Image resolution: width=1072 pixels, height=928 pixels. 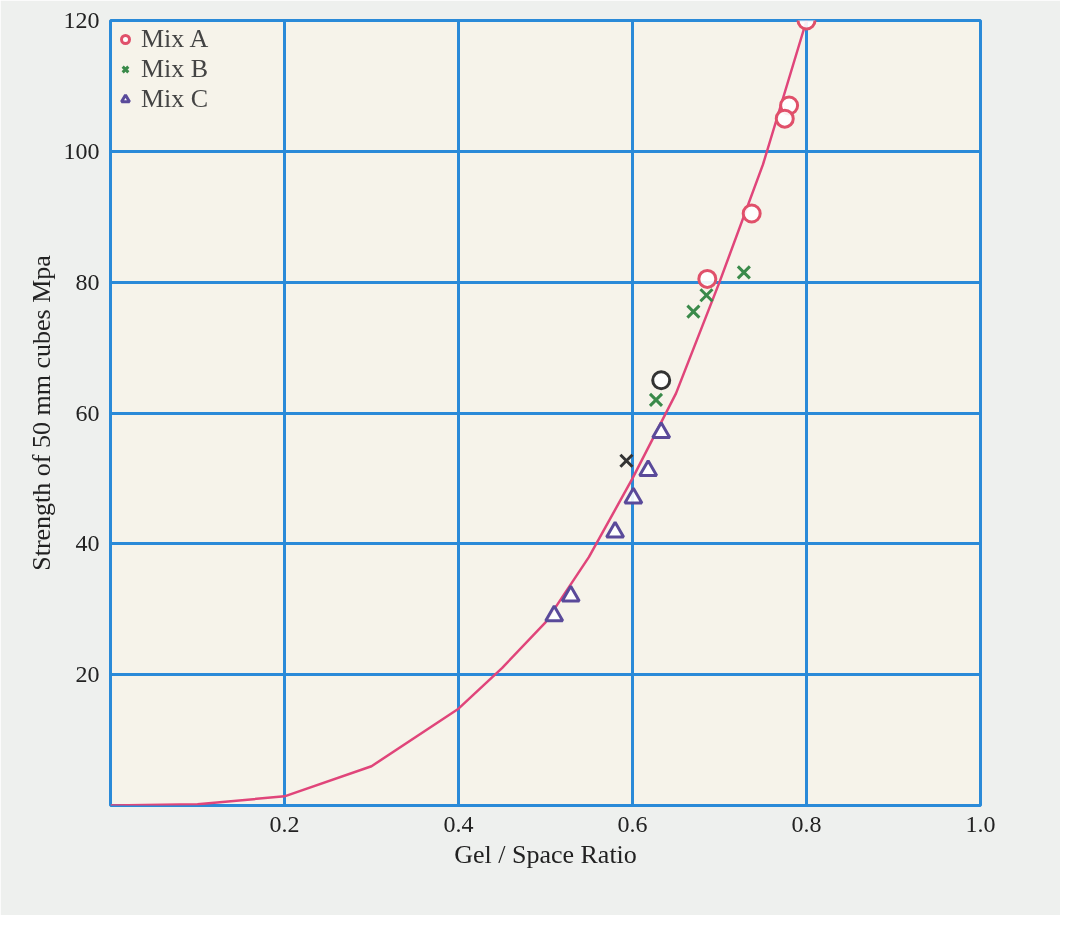 What do you see at coordinates (284, 823) in the screenshot?
I see `x-tick-label: 0.2` at bounding box center [284, 823].